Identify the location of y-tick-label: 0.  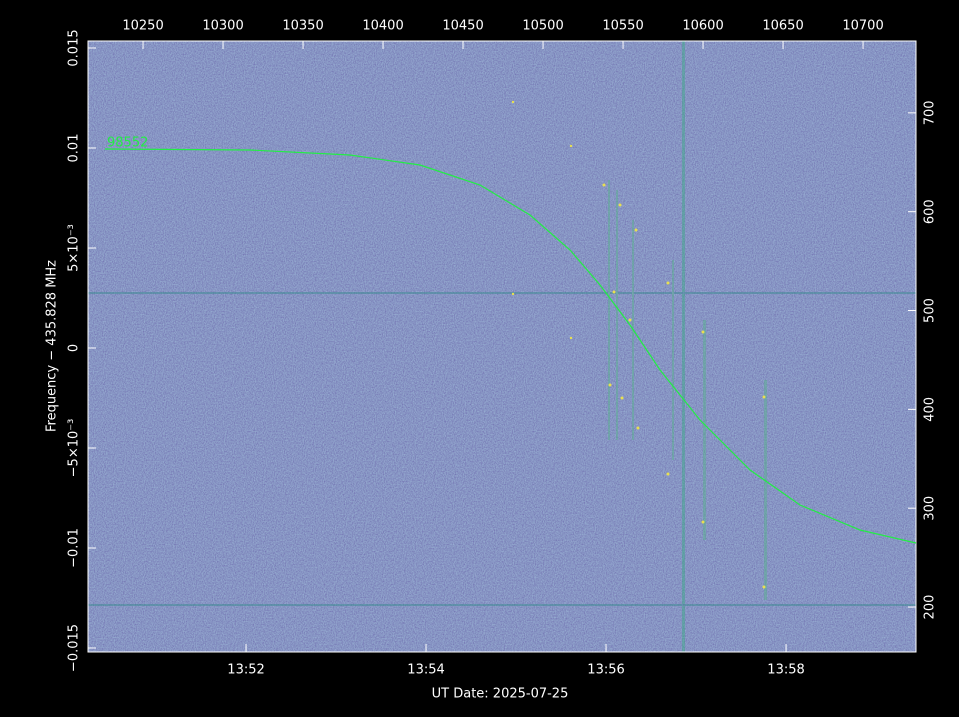
(74, 348).